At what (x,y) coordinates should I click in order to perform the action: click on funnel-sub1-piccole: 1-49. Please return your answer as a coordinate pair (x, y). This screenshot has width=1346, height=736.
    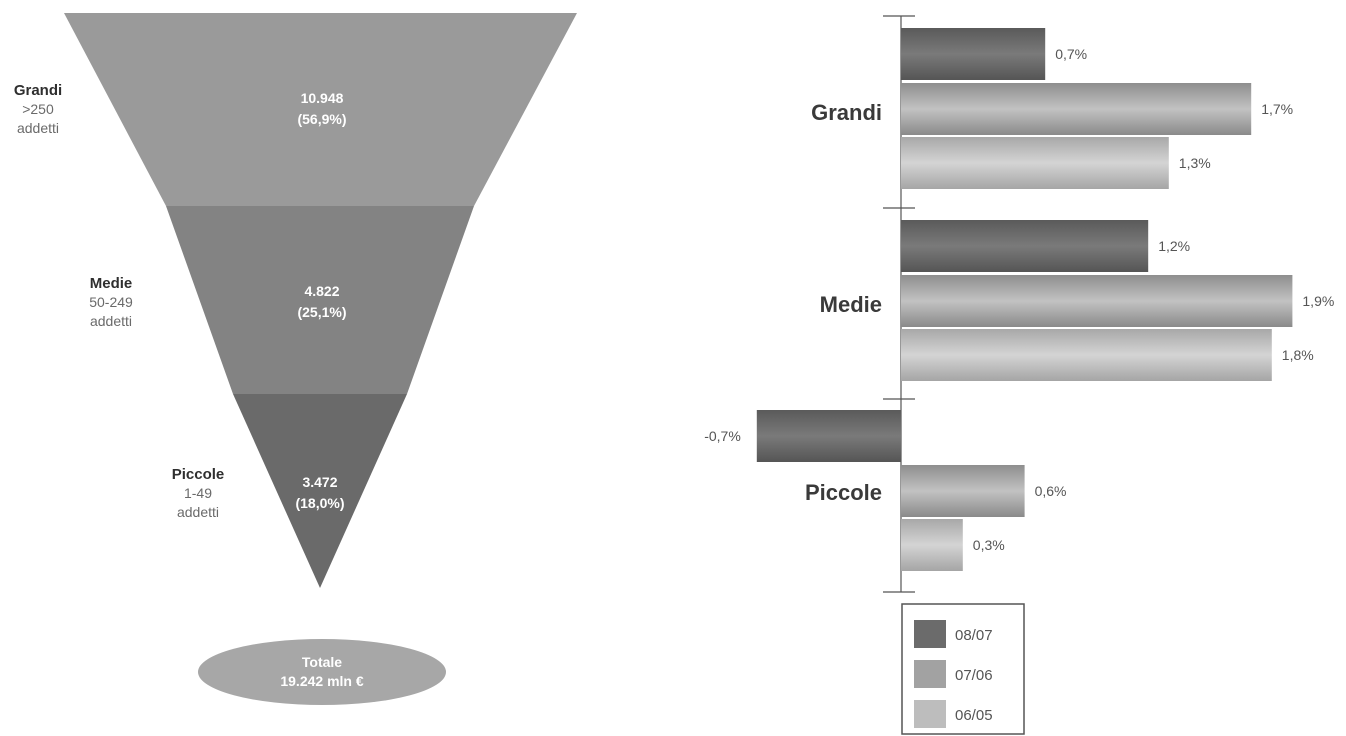
    Looking at the image, I should click on (198, 493).